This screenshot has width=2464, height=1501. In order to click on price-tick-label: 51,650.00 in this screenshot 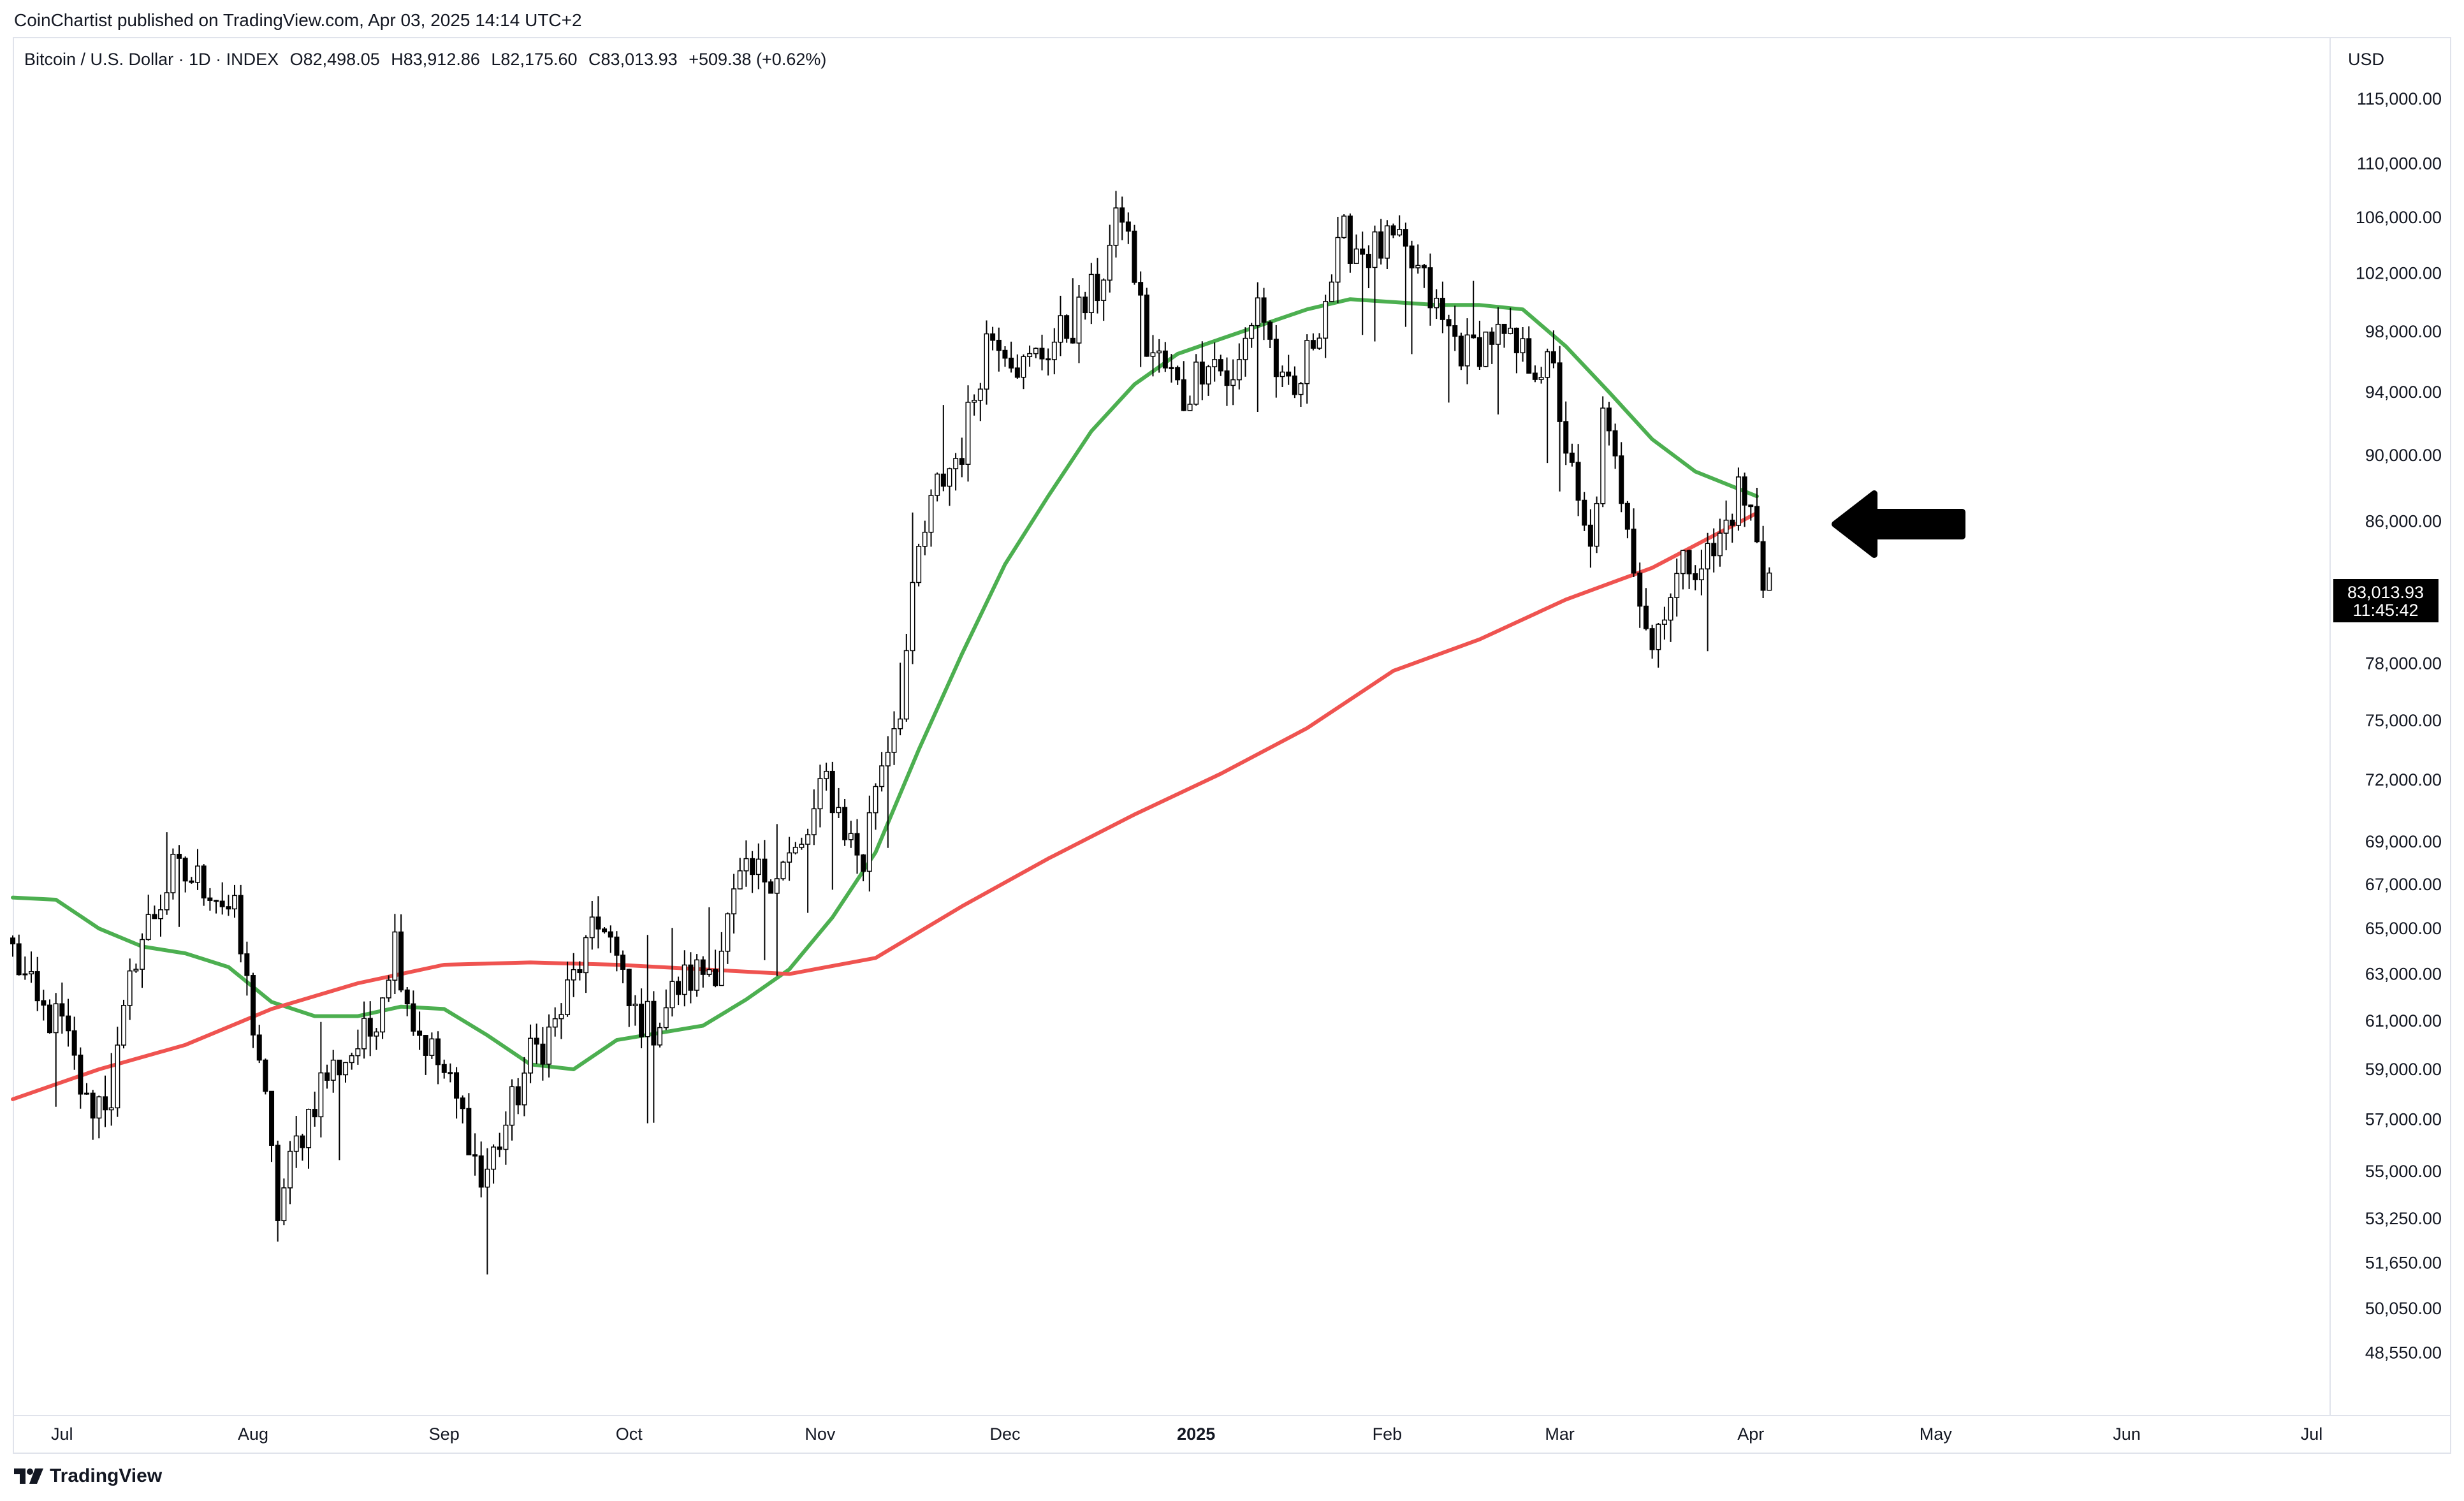, I will do `click(2403, 1264)`.